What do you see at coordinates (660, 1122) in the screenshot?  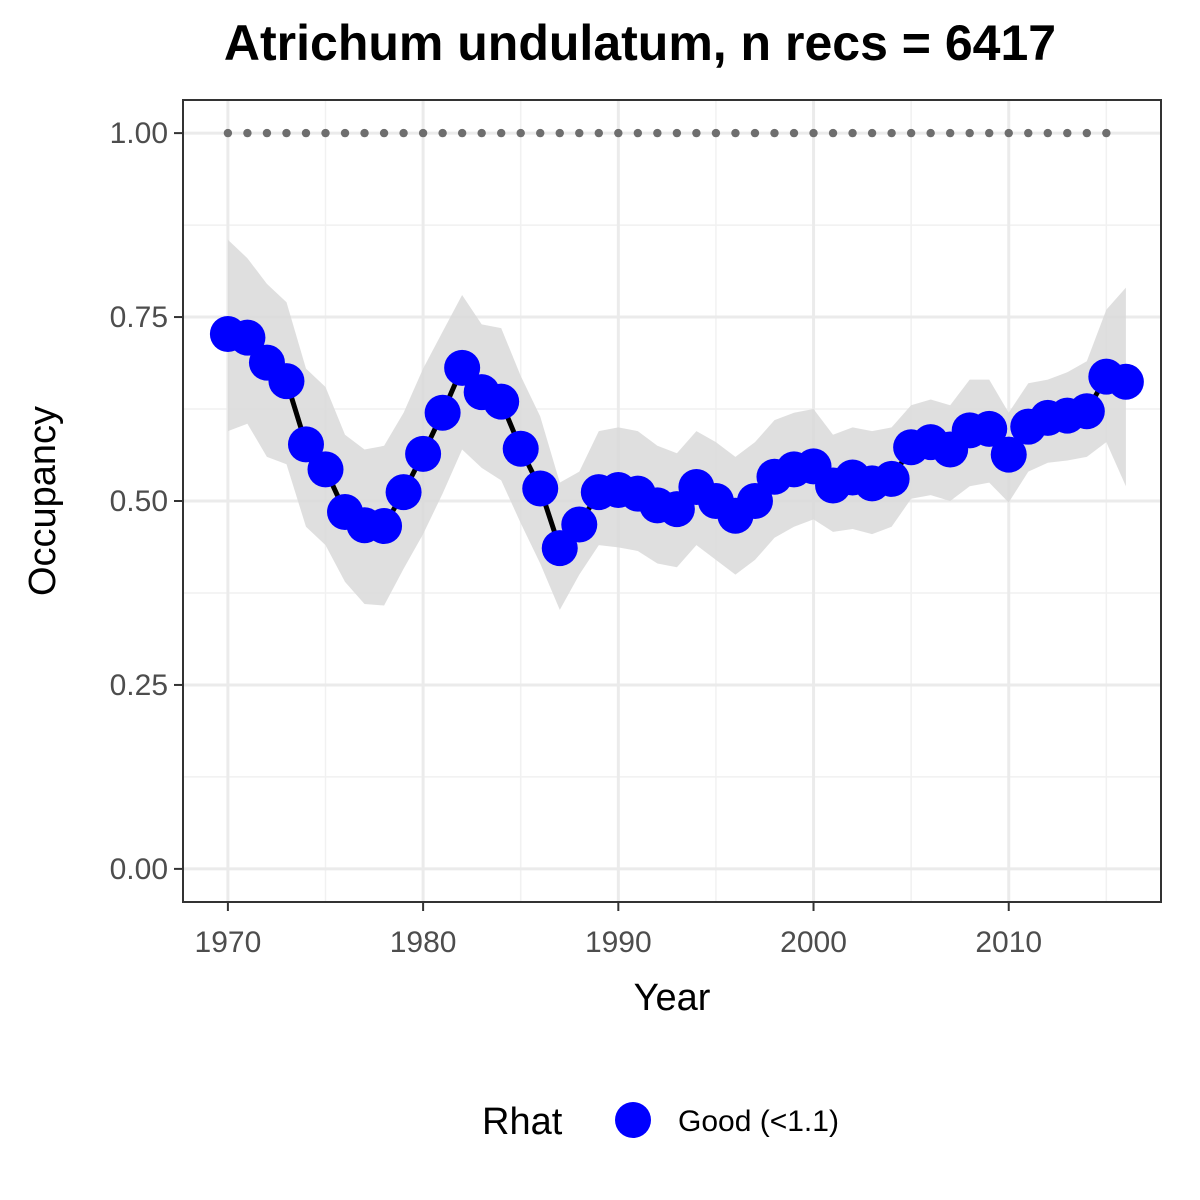 I see `legend: Rhat Good (<1.1)` at bounding box center [660, 1122].